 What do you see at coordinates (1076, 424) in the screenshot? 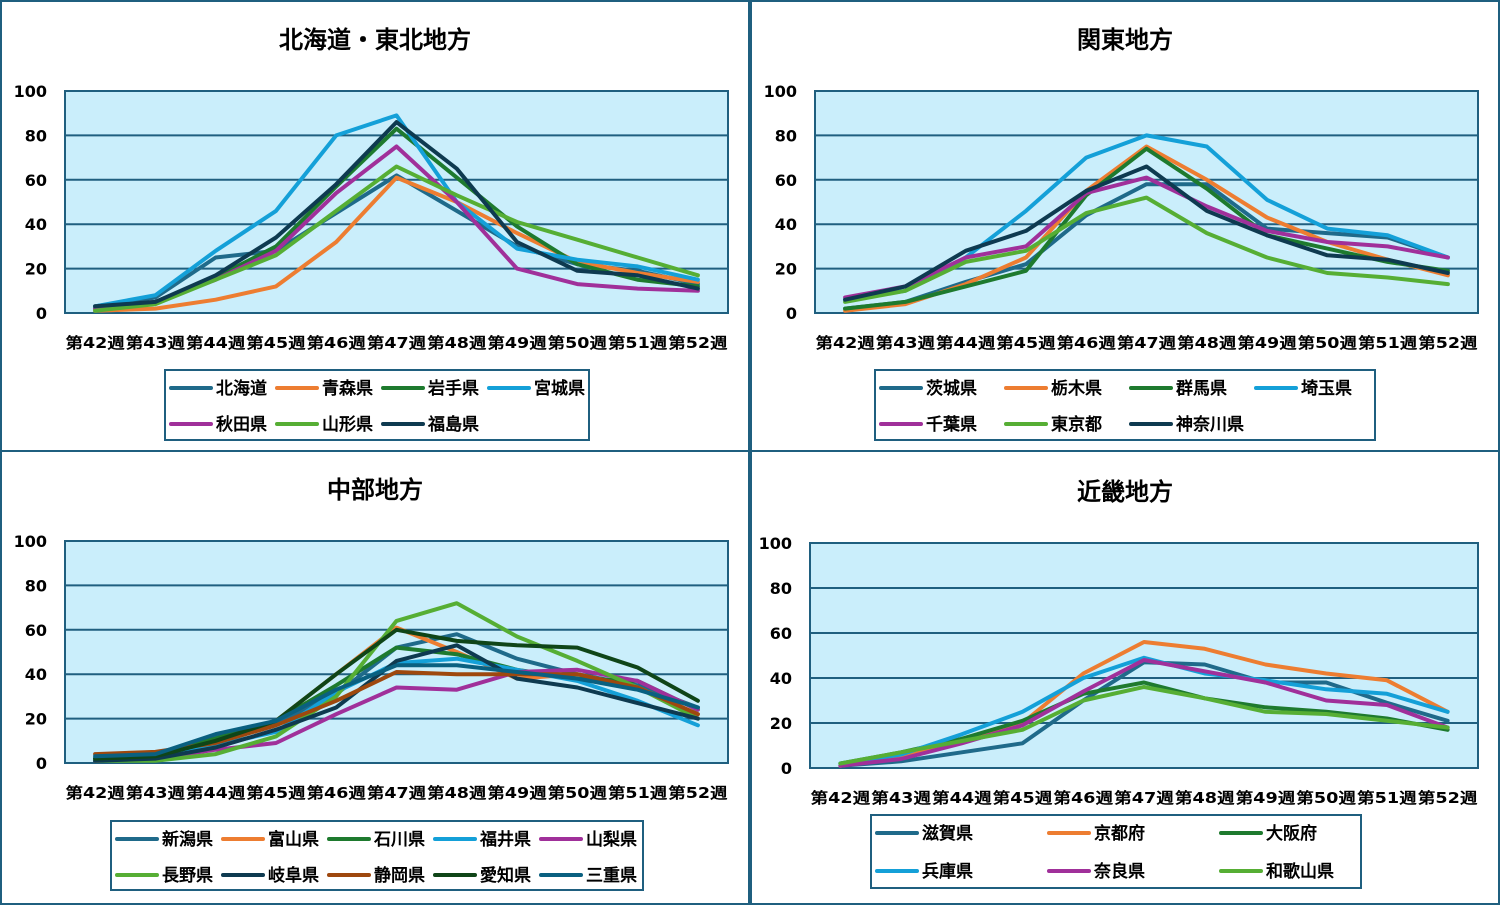
I see `legend-label: 東京都` at bounding box center [1076, 424].